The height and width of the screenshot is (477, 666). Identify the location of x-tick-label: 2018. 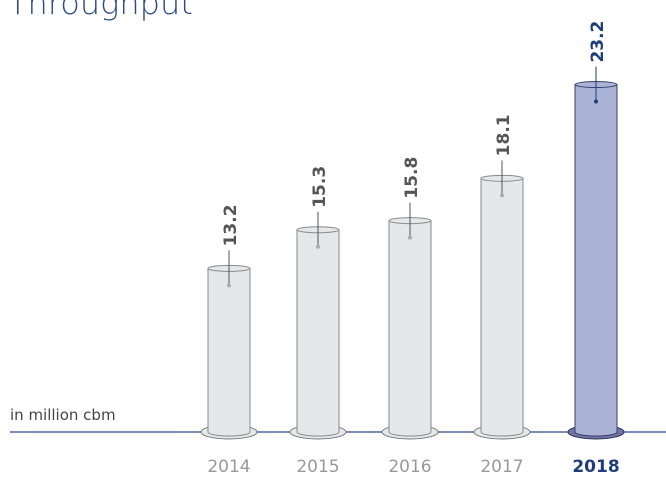
(595, 467).